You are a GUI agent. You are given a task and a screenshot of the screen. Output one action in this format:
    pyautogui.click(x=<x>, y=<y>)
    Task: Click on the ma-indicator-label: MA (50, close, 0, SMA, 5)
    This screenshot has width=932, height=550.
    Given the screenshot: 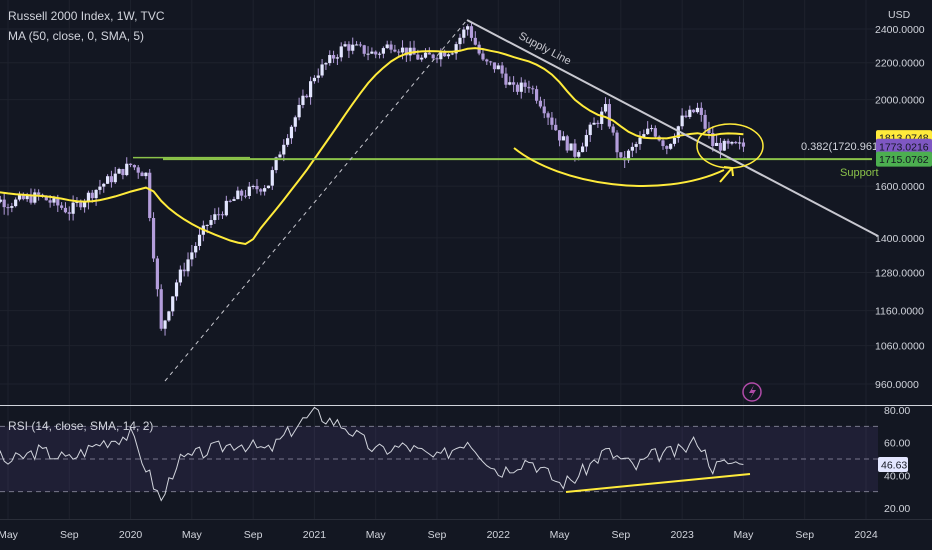 What is the action you would take?
    pyautogui.click(x=76, y=36)
    